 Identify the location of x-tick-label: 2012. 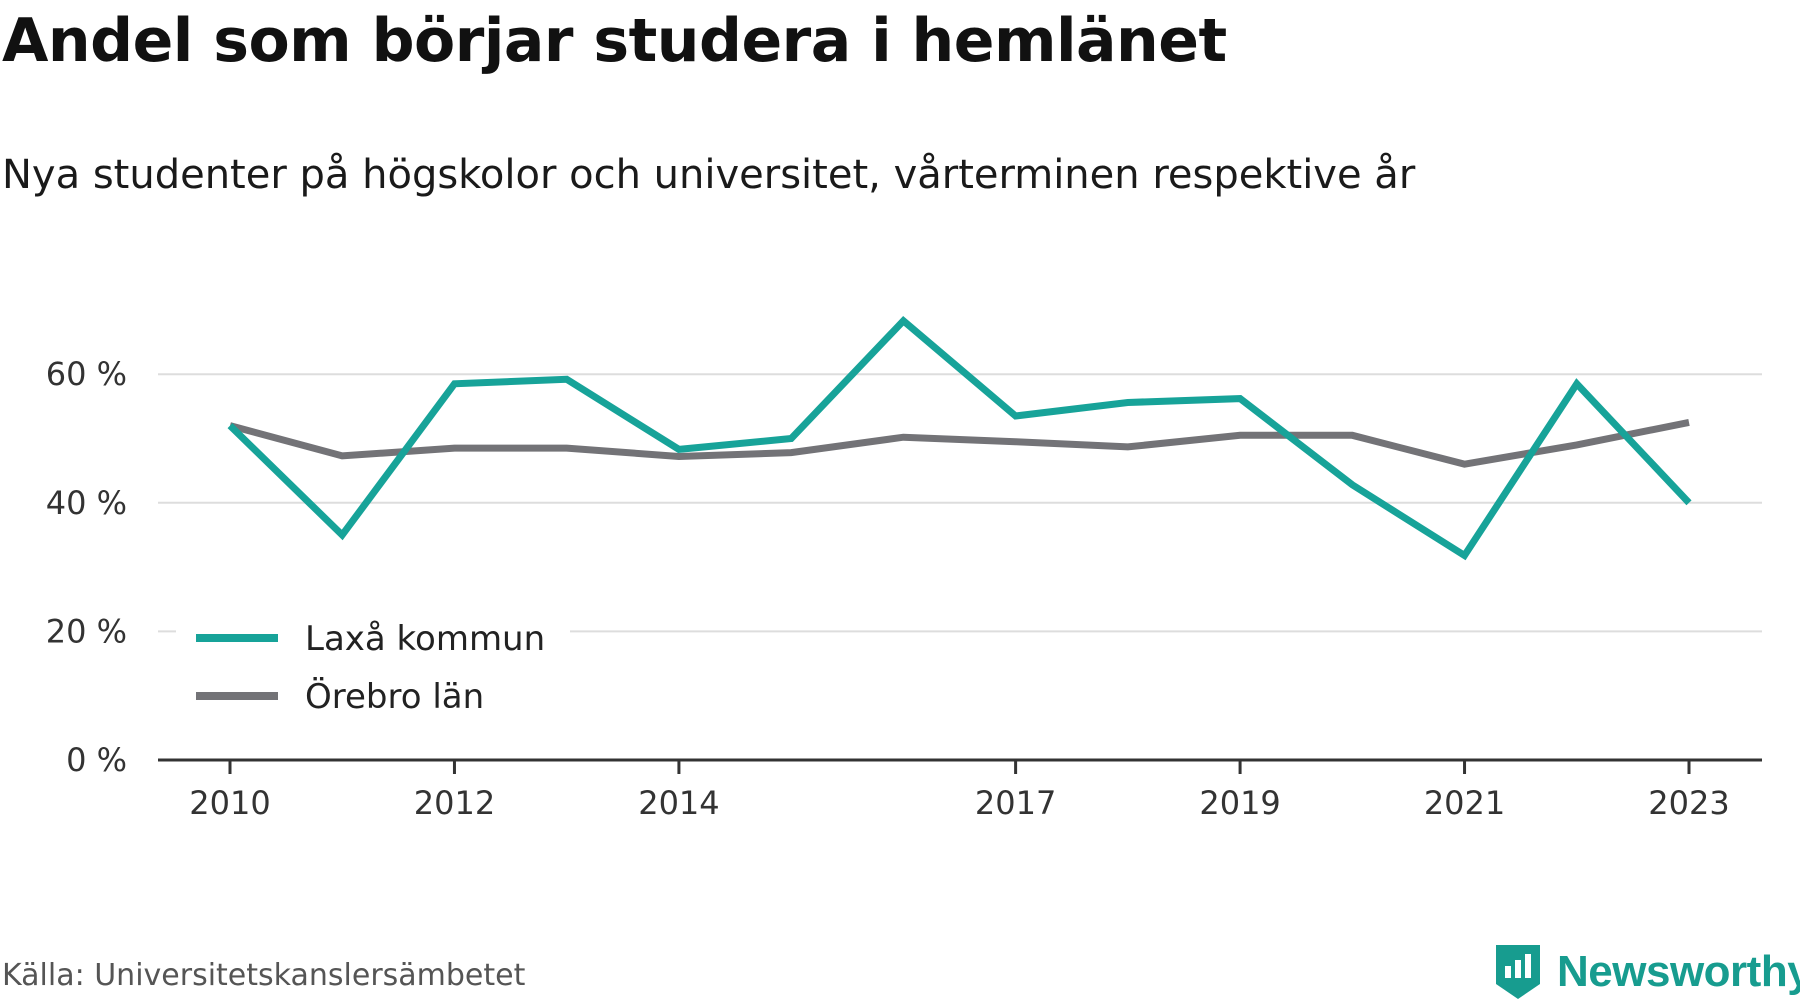
(454, 803).